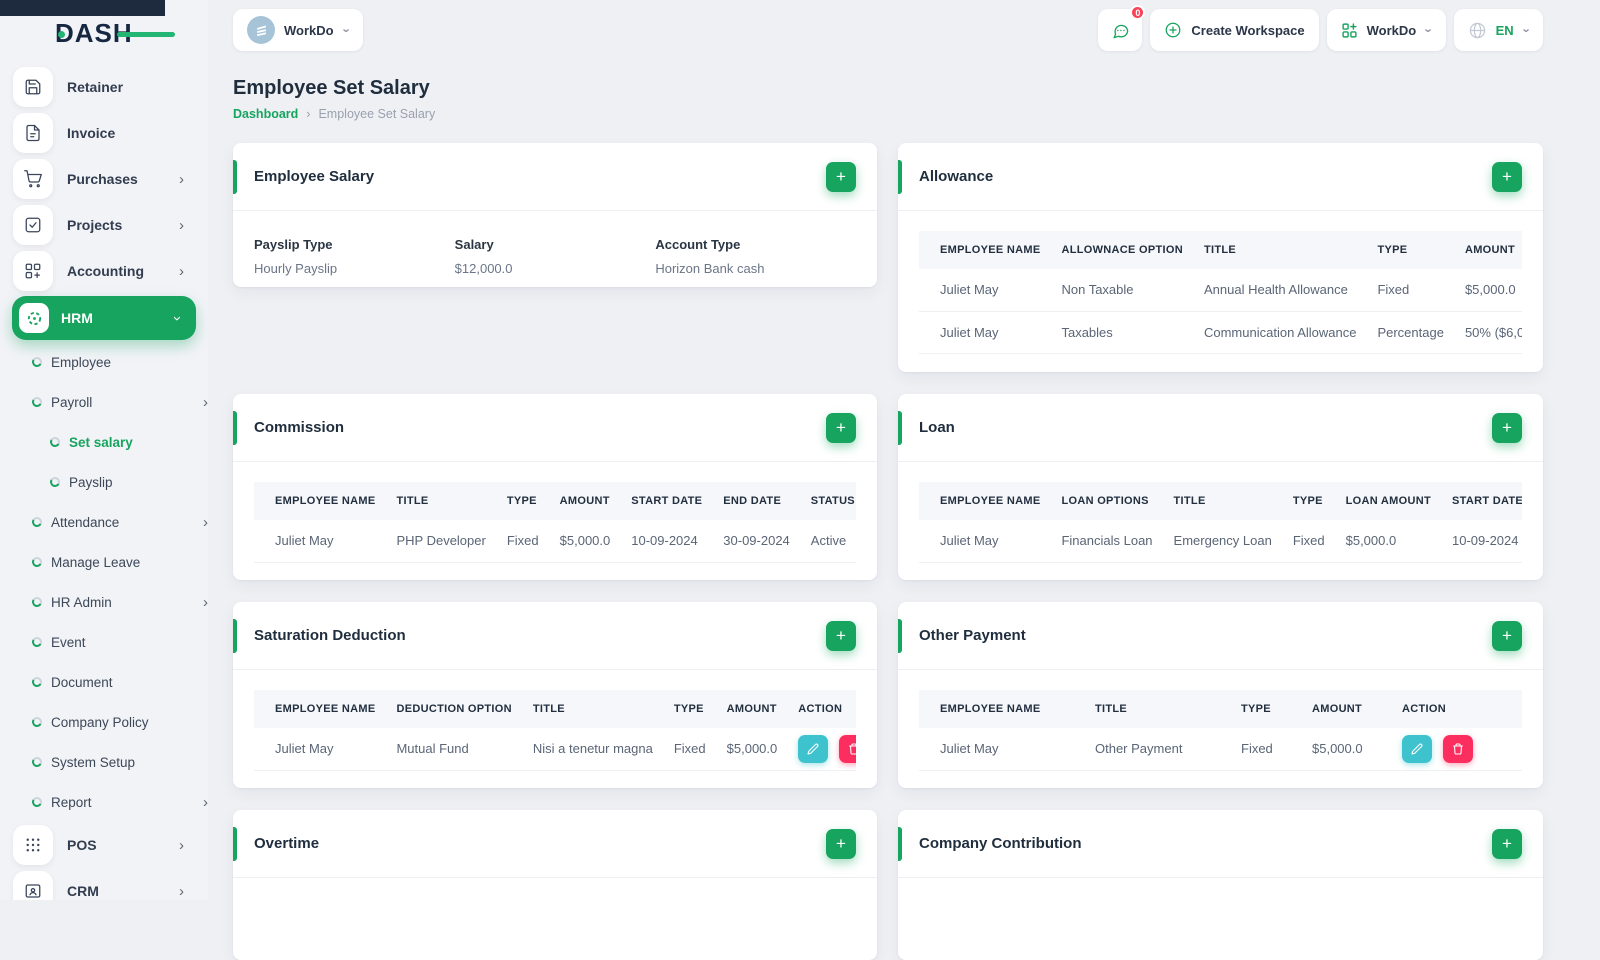 The height and width of the screenshot is (960, 1600). Describe the element at coordinates (1138, 12) in the screenshot. I see `notification-badge: 0` at that location.